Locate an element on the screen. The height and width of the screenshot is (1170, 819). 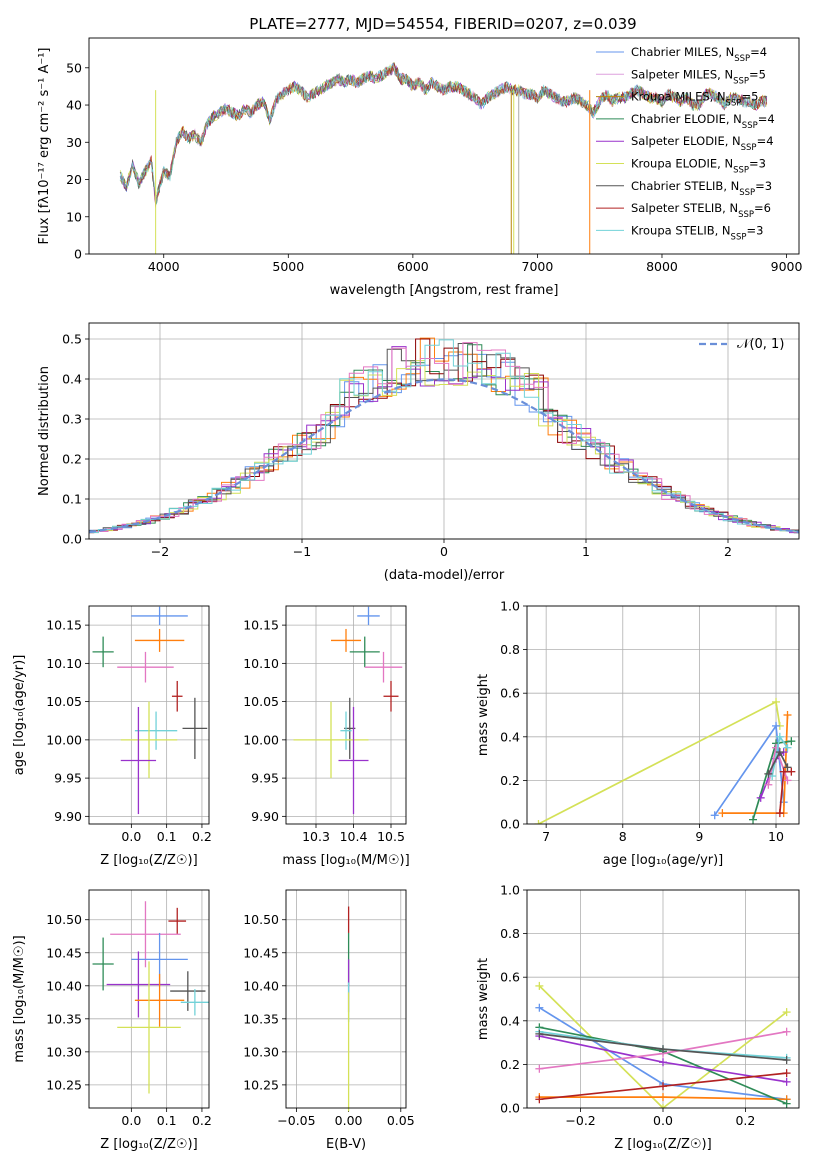
y-tick-label: 0.6 is located at coordinates (510, 693).